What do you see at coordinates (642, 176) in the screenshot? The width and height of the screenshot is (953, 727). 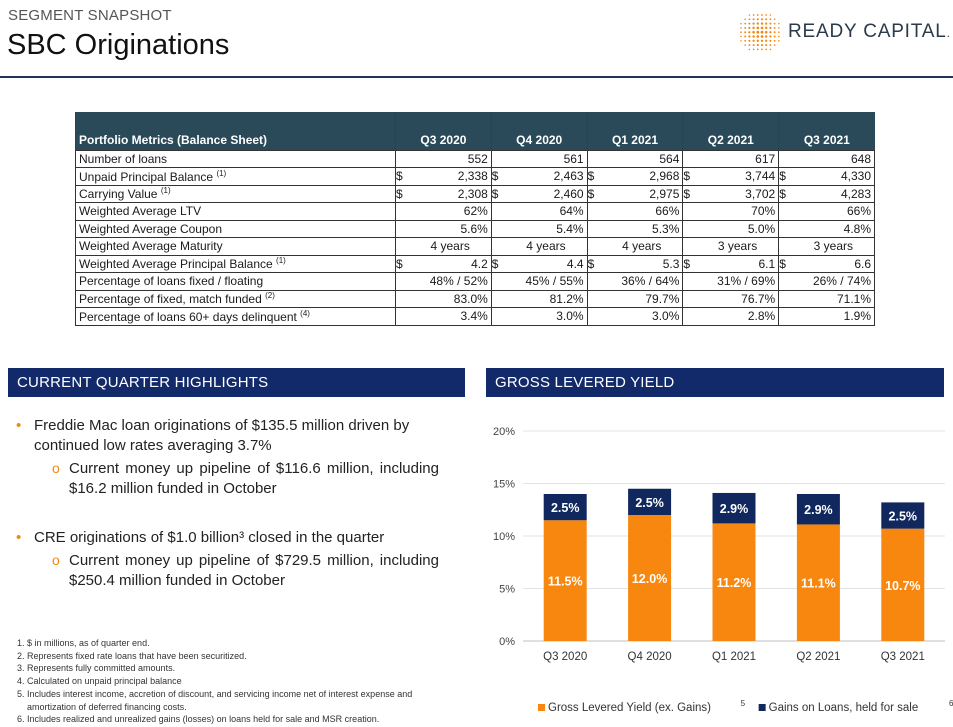 I see `table-cell: 2,968` at bounding box center [642, 176].